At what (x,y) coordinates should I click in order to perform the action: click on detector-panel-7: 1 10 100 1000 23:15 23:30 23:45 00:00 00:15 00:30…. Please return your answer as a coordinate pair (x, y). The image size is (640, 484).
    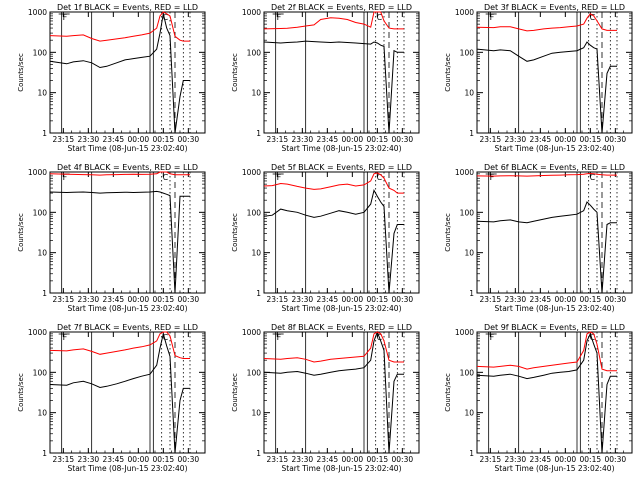
    Looking at the image, I should click on (111, 398).